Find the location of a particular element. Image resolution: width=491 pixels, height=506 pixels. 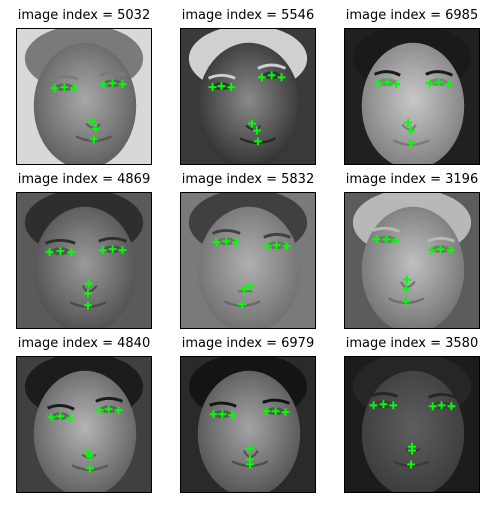

panel-title: image index = 5032 is located at coordinates (84, 15).